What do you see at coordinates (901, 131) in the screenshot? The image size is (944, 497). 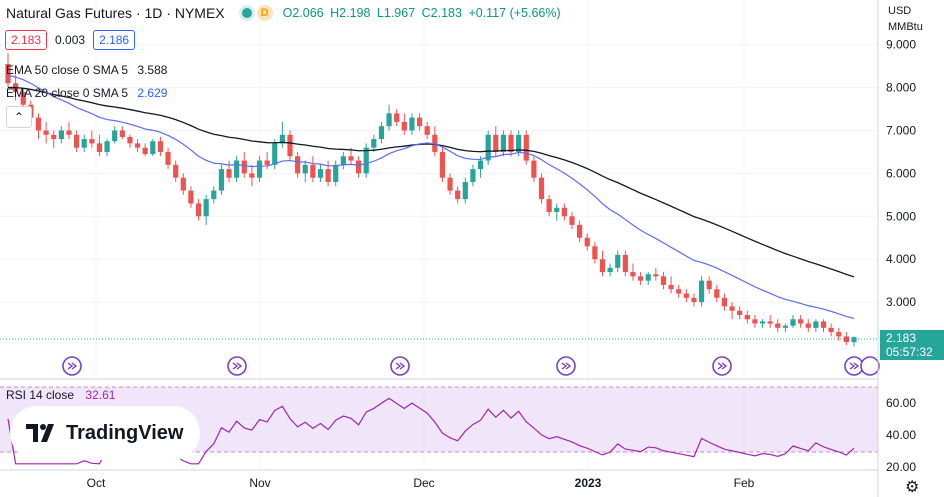 I see `price-tick-label: 7.000` at bounding box center [901, 131].